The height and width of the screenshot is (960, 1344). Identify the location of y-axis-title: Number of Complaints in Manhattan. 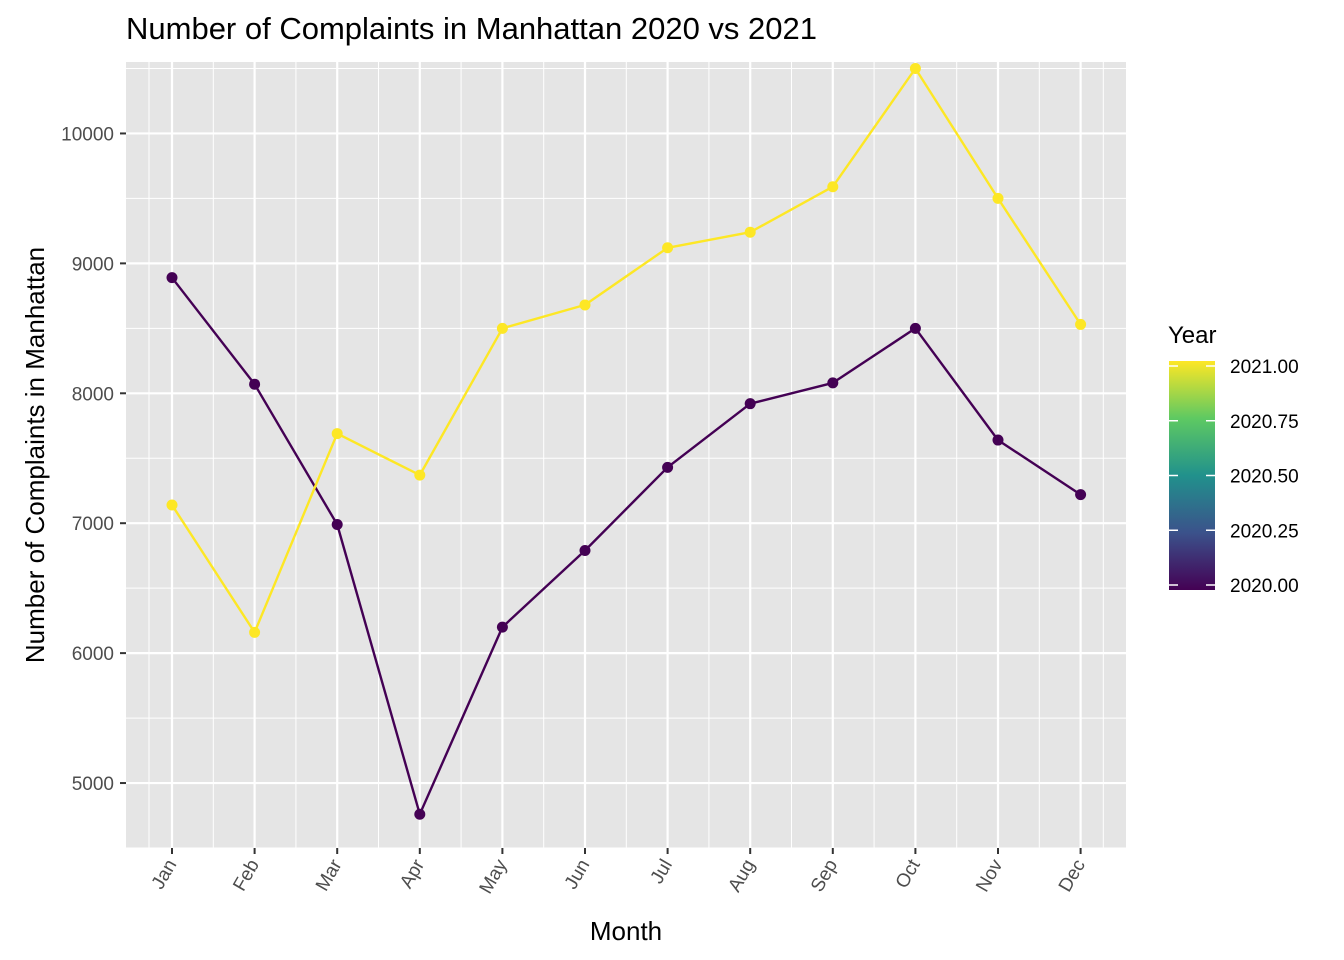
(35, 455).